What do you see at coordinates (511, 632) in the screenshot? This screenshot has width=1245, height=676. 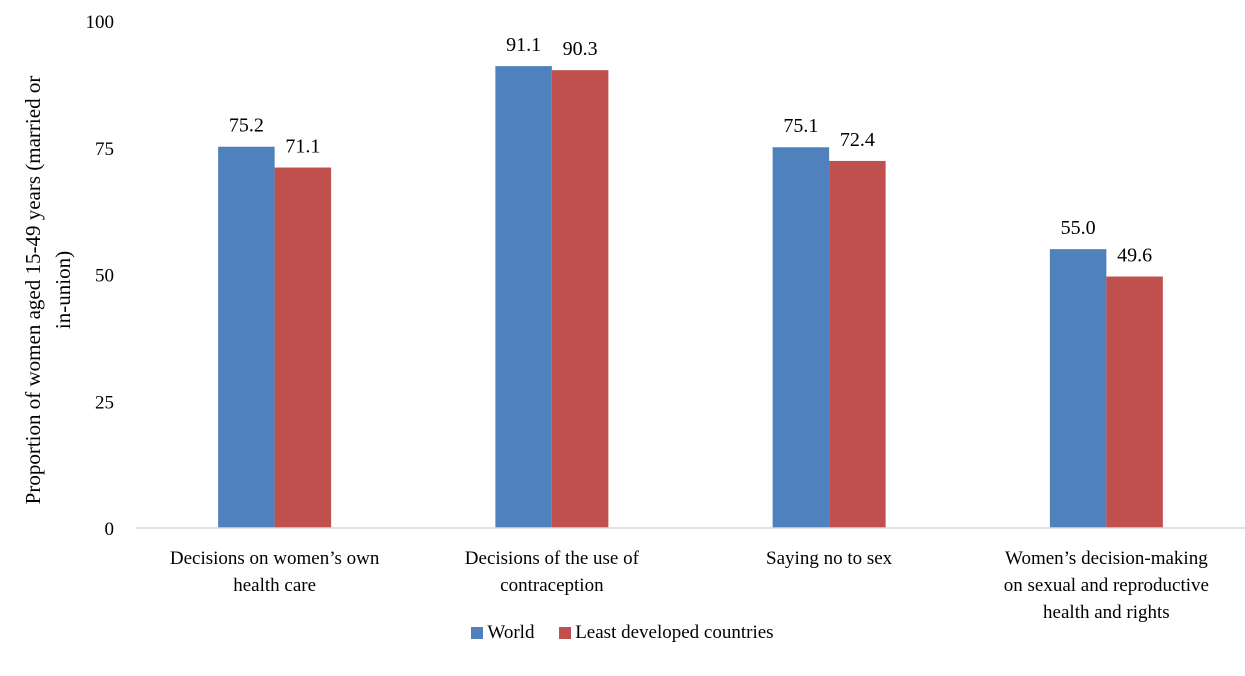 I see `legend-label-world: World` at bounding box center [511, 632].